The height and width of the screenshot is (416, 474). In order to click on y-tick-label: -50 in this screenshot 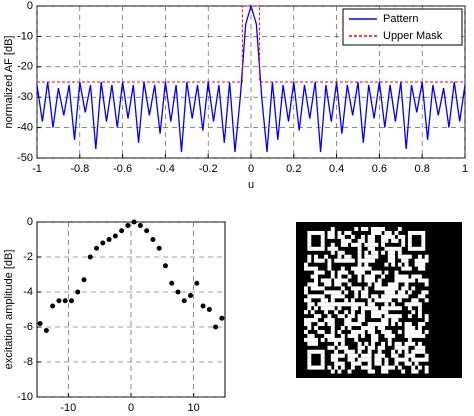, I will do `click(25, 158)`.